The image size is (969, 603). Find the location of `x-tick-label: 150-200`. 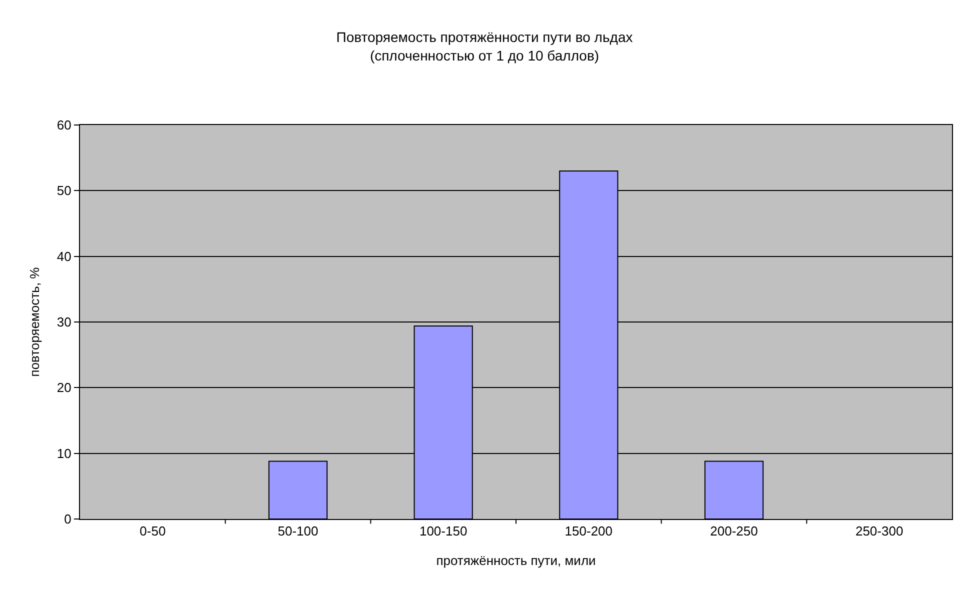

x-tick-label: 150-200 is located at coordinates (588, 531).